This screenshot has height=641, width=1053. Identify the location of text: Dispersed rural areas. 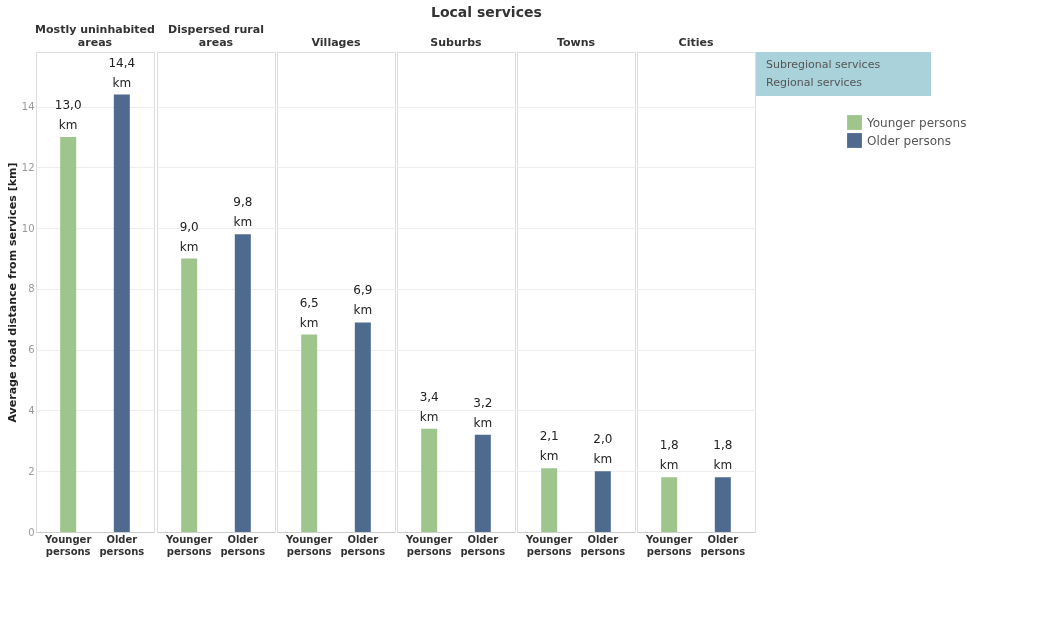
(216, 36).